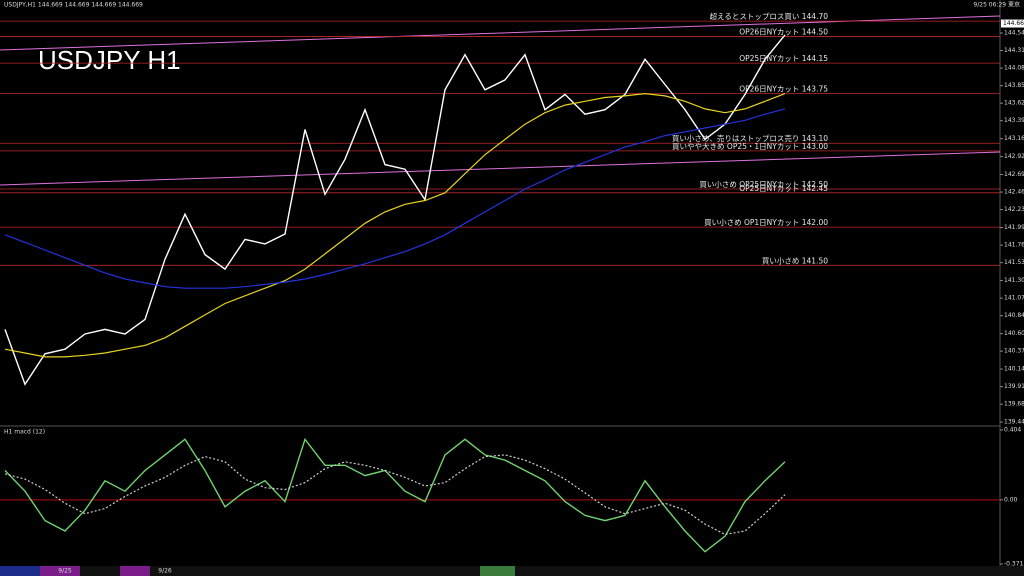 The image size is (1024, 576). I want to click on y-tick-label: 141.995, so click(1014, 227).